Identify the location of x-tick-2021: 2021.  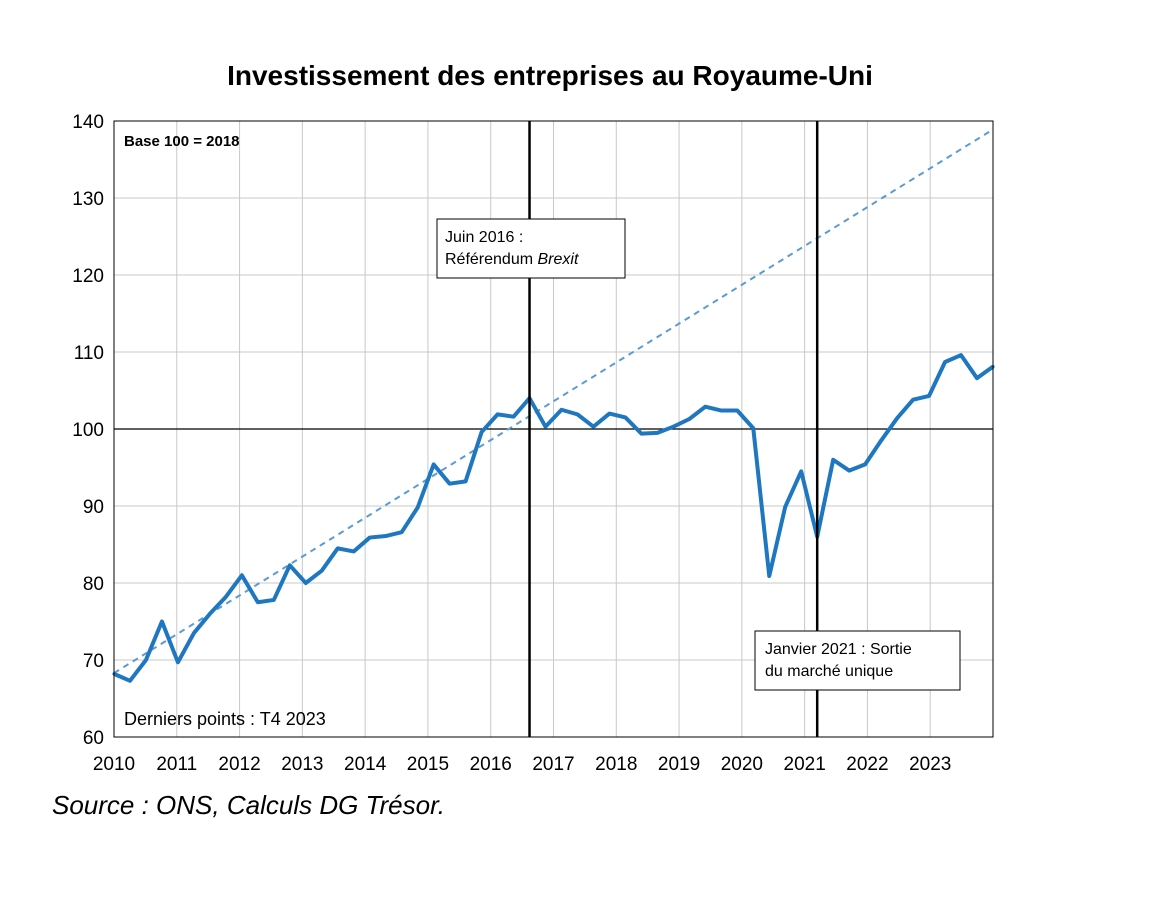
(805, 764).